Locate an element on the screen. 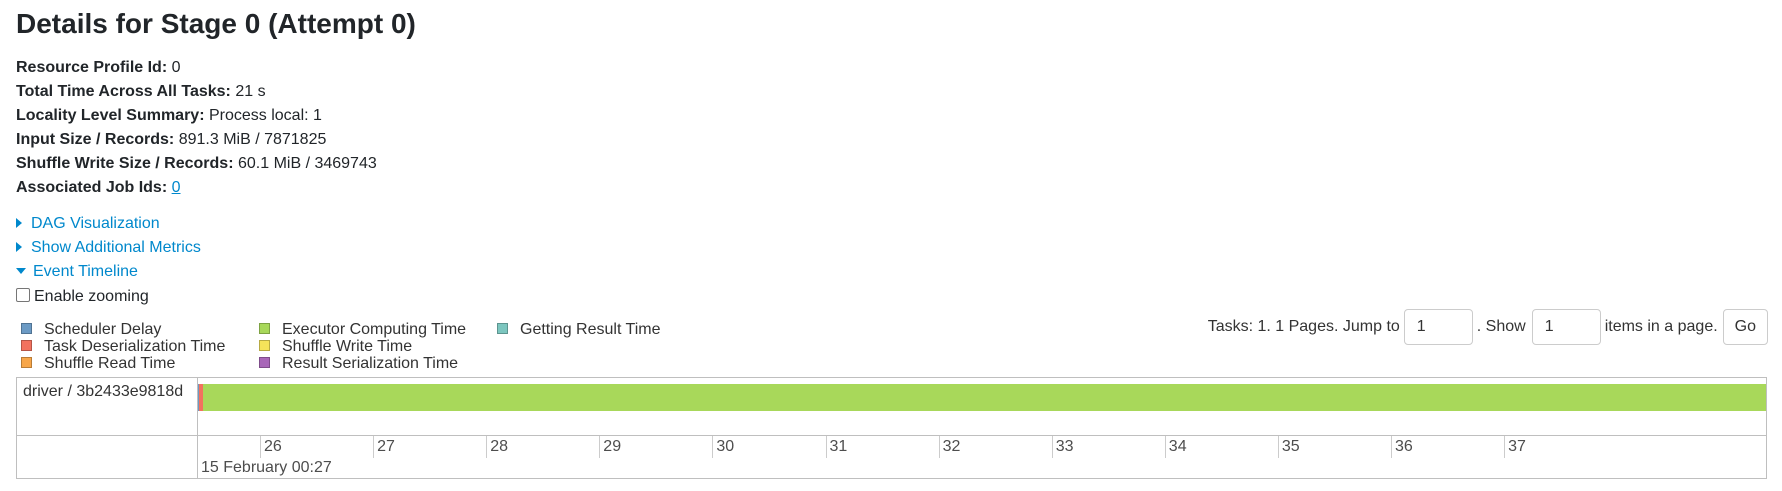 The image size is (1782, 491). axis-tick-label: 36 is located at coordinates (1402, 447).